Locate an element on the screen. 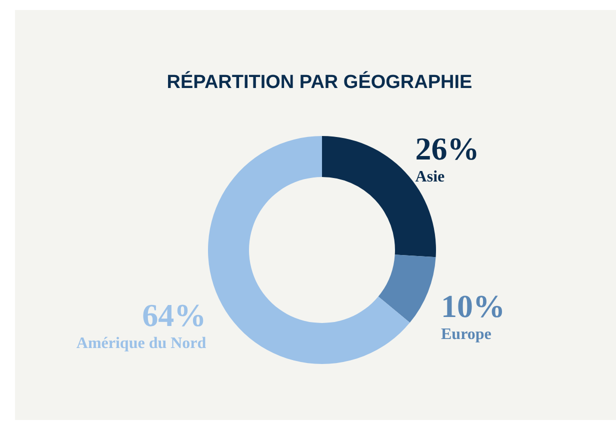 The height and width of the screenshot is (422, 616). donut-slice is located at coordinates (407, 288).